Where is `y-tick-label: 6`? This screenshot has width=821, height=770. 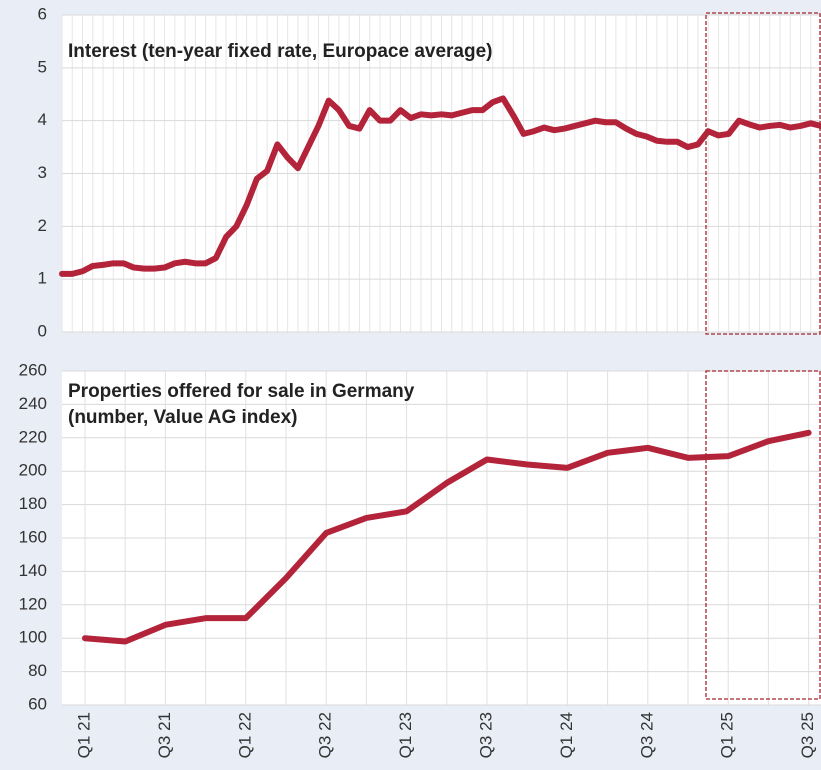
y-tick-label: 6 is located at coordinates (42, 13).